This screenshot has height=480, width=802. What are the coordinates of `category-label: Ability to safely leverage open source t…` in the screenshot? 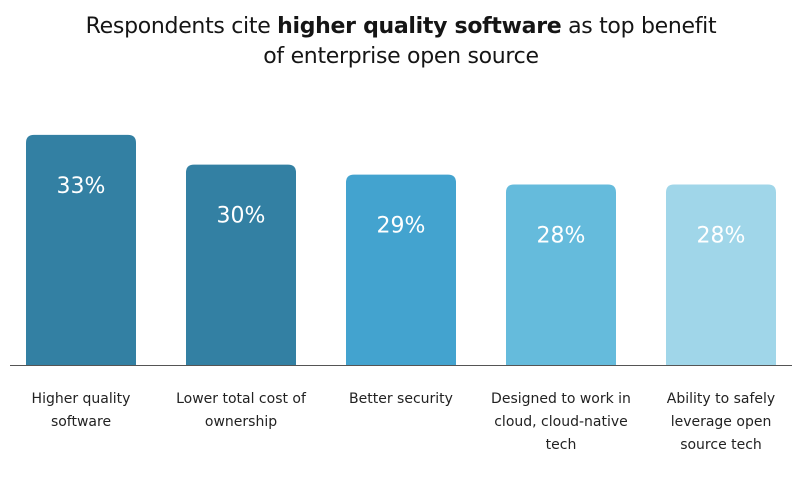 It's located at (721, 422).